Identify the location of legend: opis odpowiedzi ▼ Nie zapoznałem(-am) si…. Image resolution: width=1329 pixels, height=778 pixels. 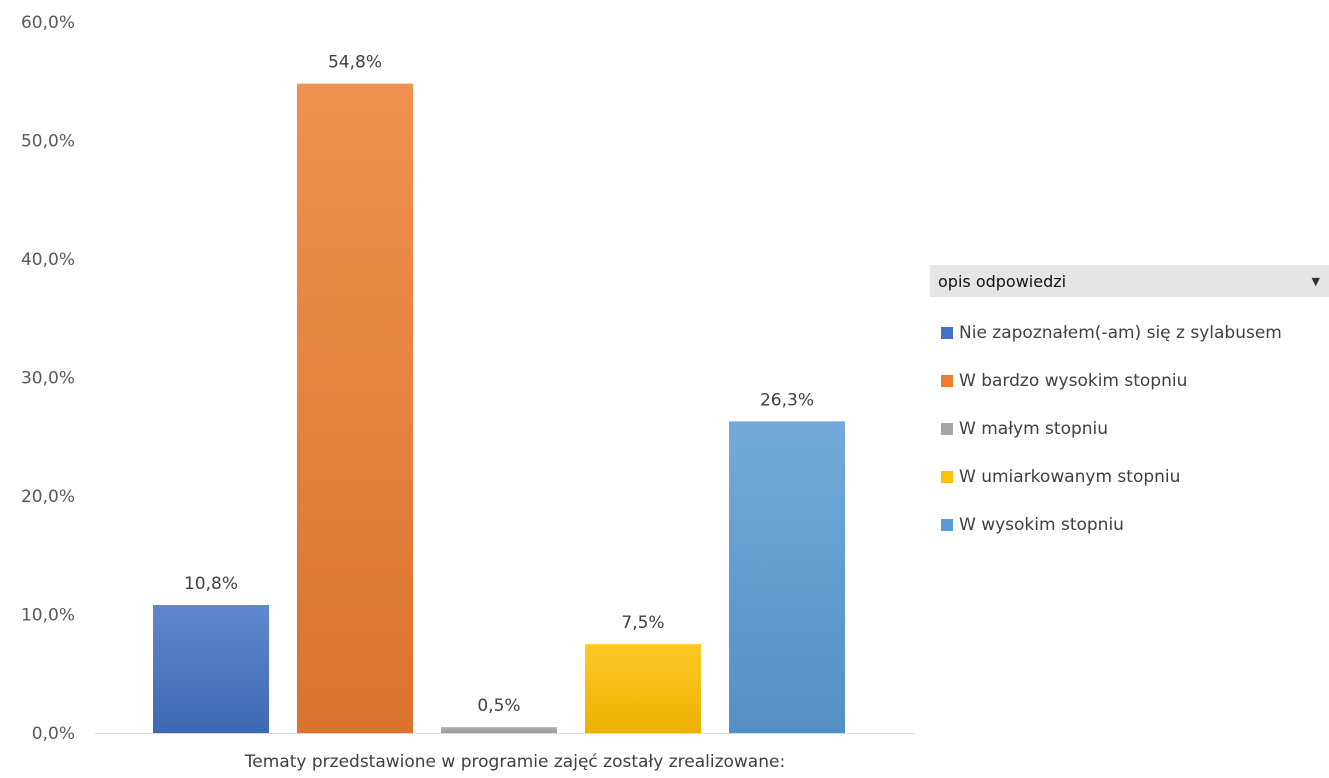
(1129, 401).